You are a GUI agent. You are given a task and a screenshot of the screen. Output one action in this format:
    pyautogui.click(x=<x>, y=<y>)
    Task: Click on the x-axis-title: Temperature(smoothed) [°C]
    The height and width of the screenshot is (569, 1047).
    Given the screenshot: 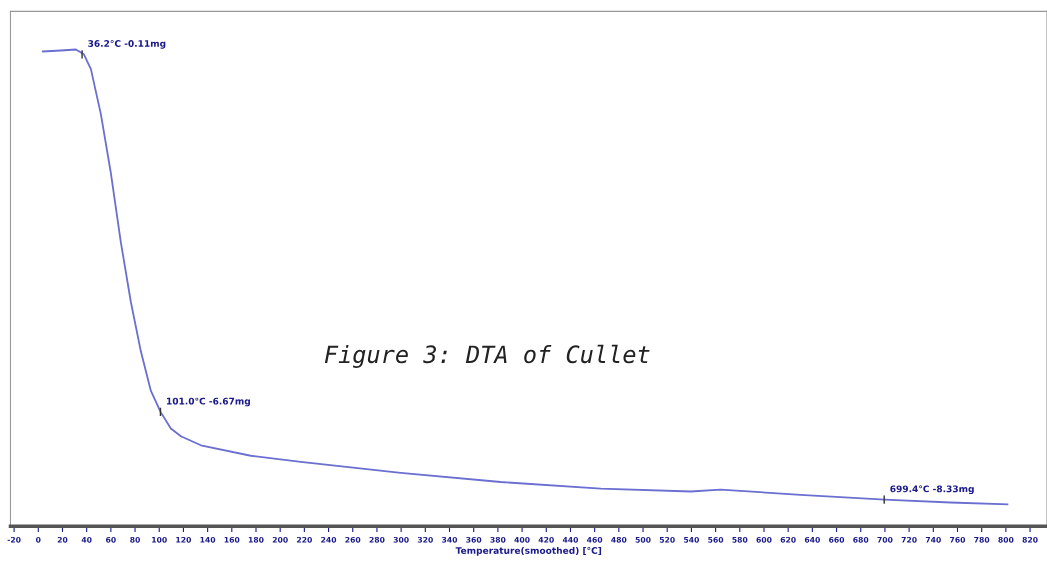 What is the action you would take?
    pyautogui.click(x=528, y=551)
    